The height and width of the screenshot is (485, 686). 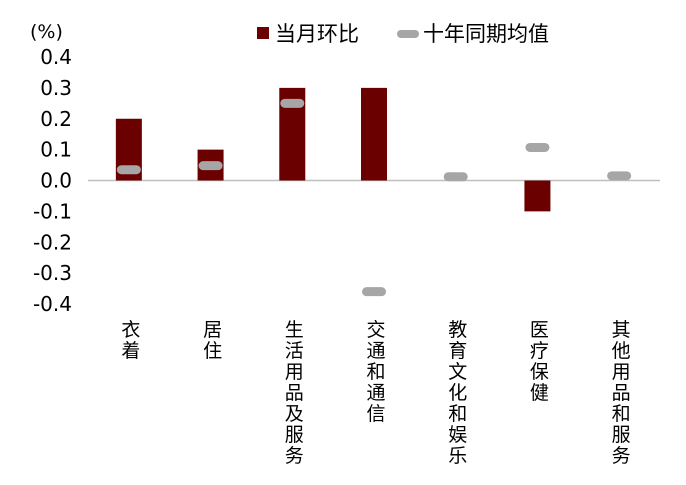 What do you see at coordinates (56, 150) in the screenshot?
I see `y-tick-label: 0.1` at bounding box center [56, 150].